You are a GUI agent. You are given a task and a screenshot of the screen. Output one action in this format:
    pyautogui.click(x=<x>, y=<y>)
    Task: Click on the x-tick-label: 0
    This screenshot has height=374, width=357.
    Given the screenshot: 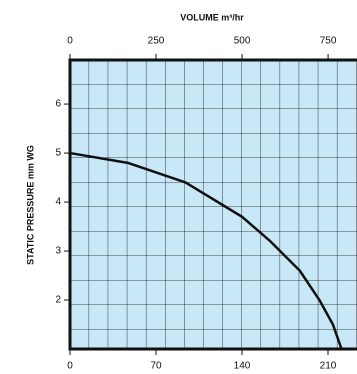 What is the action you would take?
    pyautogui.click(x=70, y=366)
    